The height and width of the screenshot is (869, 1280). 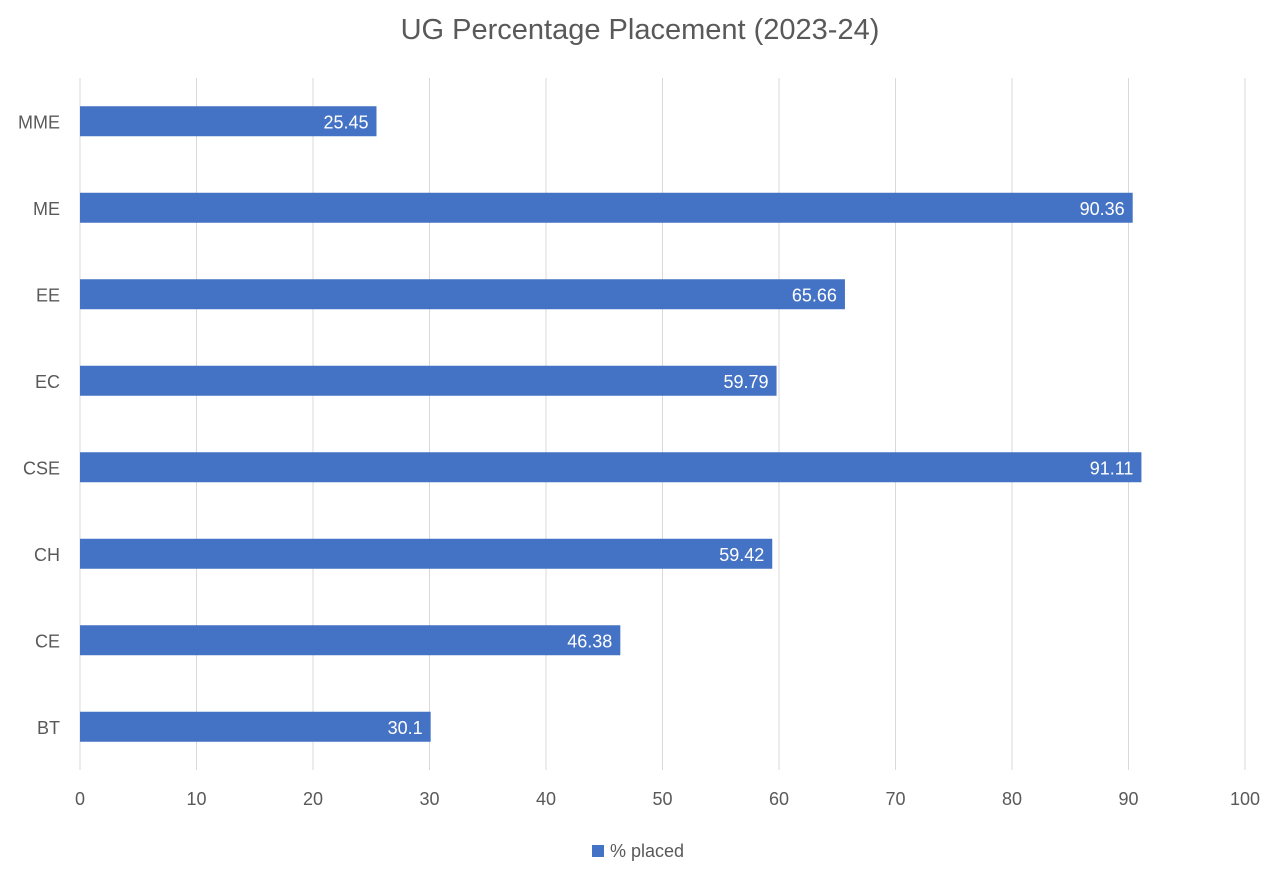 What do you see at coordinates (741, 555) in the screenshot?
I see `data-label-ch: 59.42` at bounding box center [741, 555].